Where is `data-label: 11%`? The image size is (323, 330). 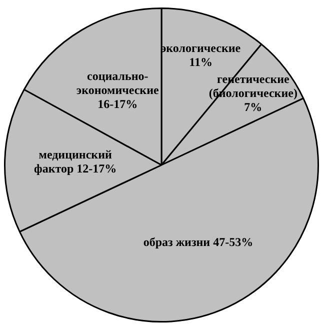
data-label: 11% is located at coordinates (200, 61).